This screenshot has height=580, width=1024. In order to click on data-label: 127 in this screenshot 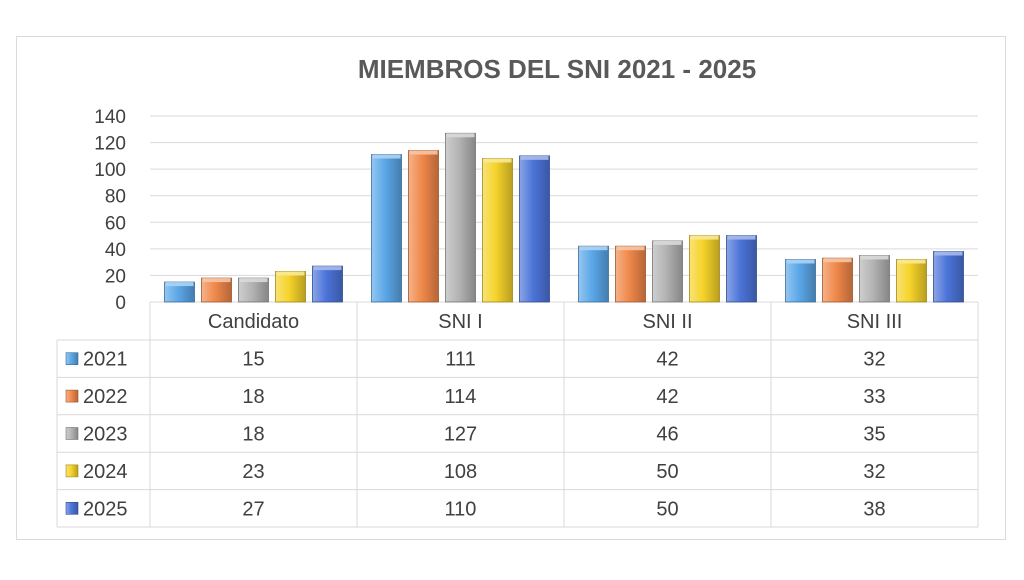, I will do `click(460, 435)`.